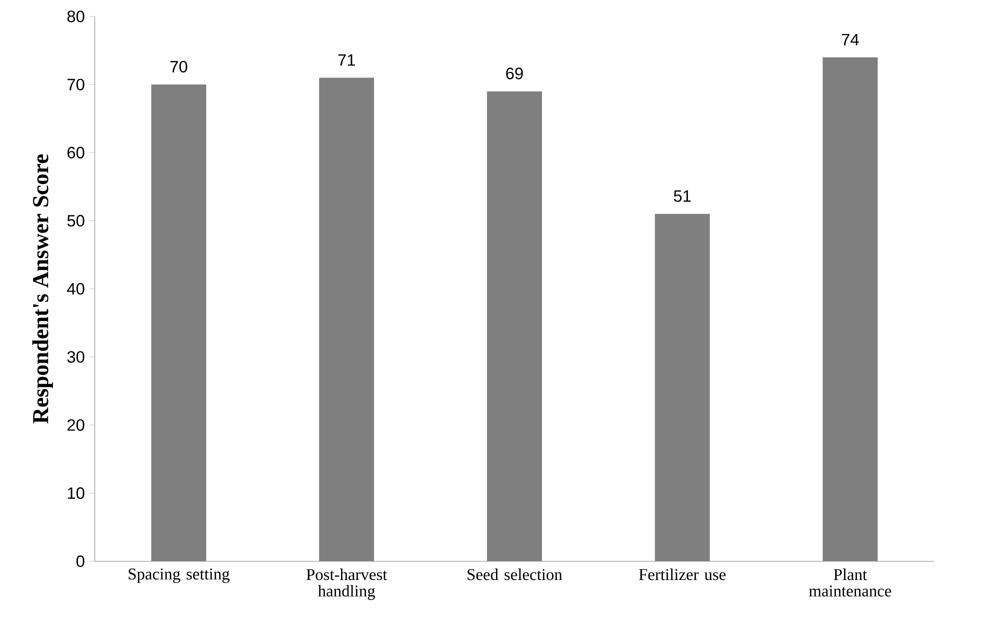 This screenshot has height=623, width=999. I want to click on data-label: 70, so click(179, 66).